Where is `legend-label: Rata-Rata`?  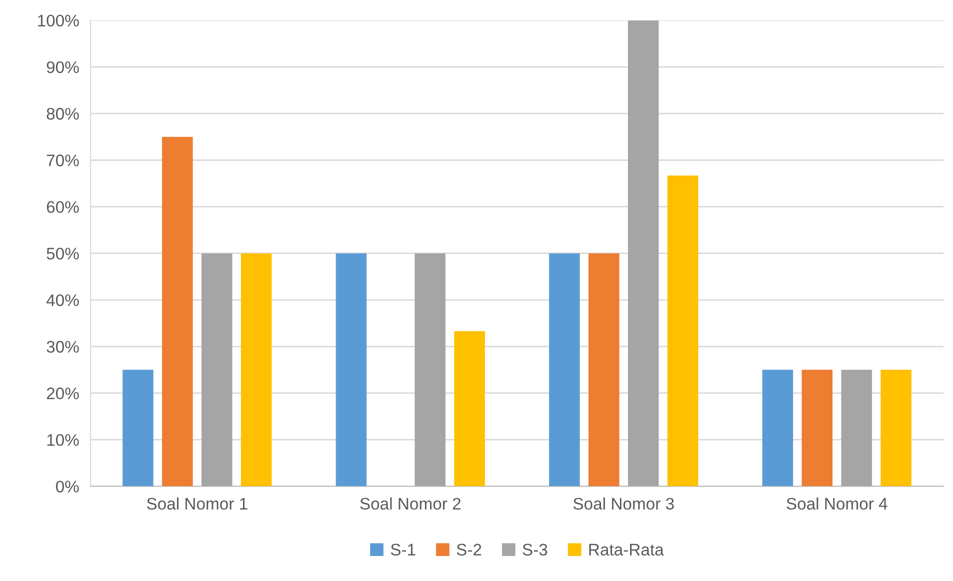 legend-label: Rata-Rata is located at coordinates (626, 550).